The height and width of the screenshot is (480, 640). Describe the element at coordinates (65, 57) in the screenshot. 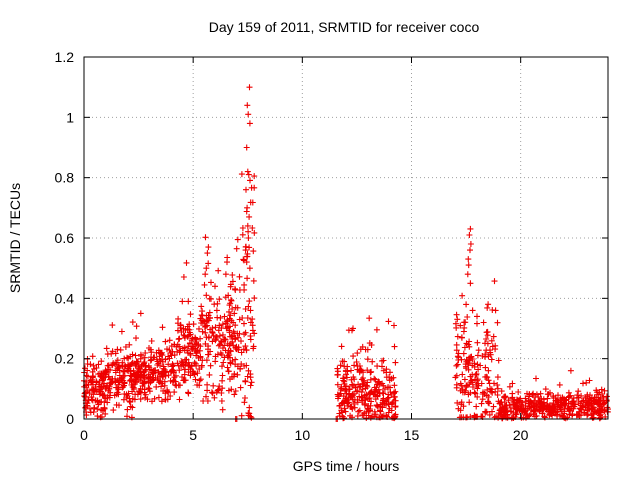

I see `y-tick-label: 1.2` at that location.